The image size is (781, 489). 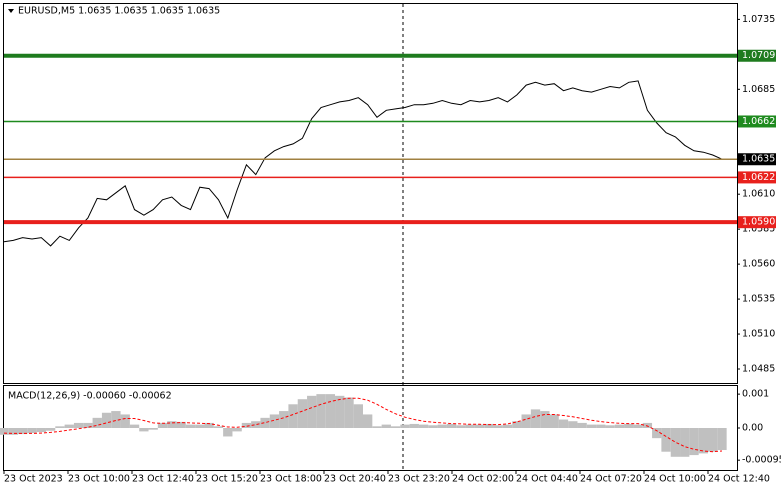 I want to click on x-tick-label: 23 Oct 2023, so click(x=33, y=479).